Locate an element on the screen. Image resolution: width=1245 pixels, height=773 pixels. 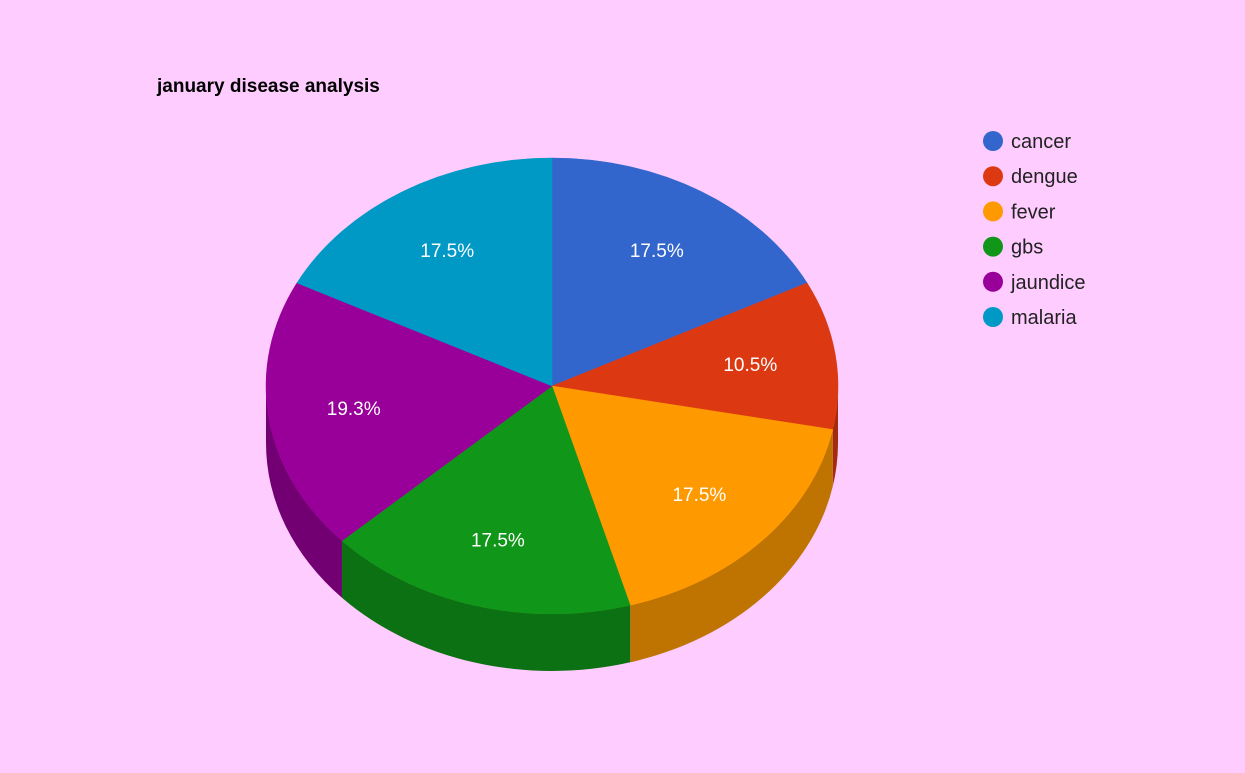
legend-item-malaria: malaria is located at coordinates (1030, 318).